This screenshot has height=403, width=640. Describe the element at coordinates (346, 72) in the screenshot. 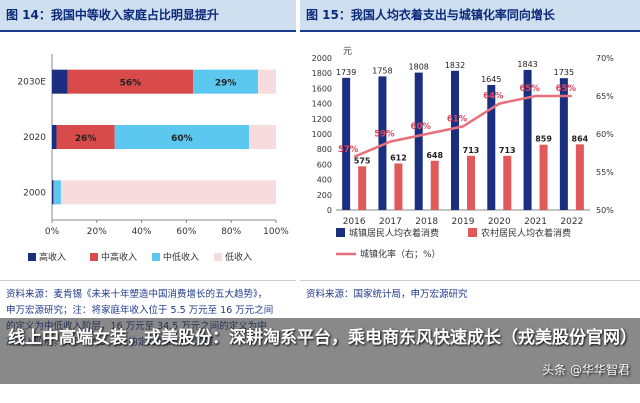

I see `urban-value-label: 1739` at that location.